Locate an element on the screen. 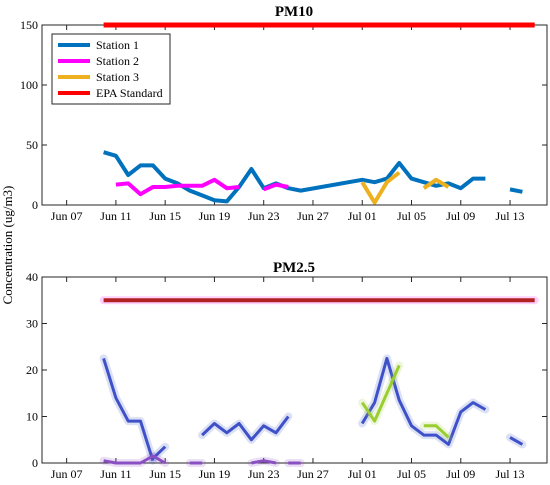 Image resolution: width=550 pixels, height=485 pixels. y-tick-label: 20 is located at coordinates (32, 370).